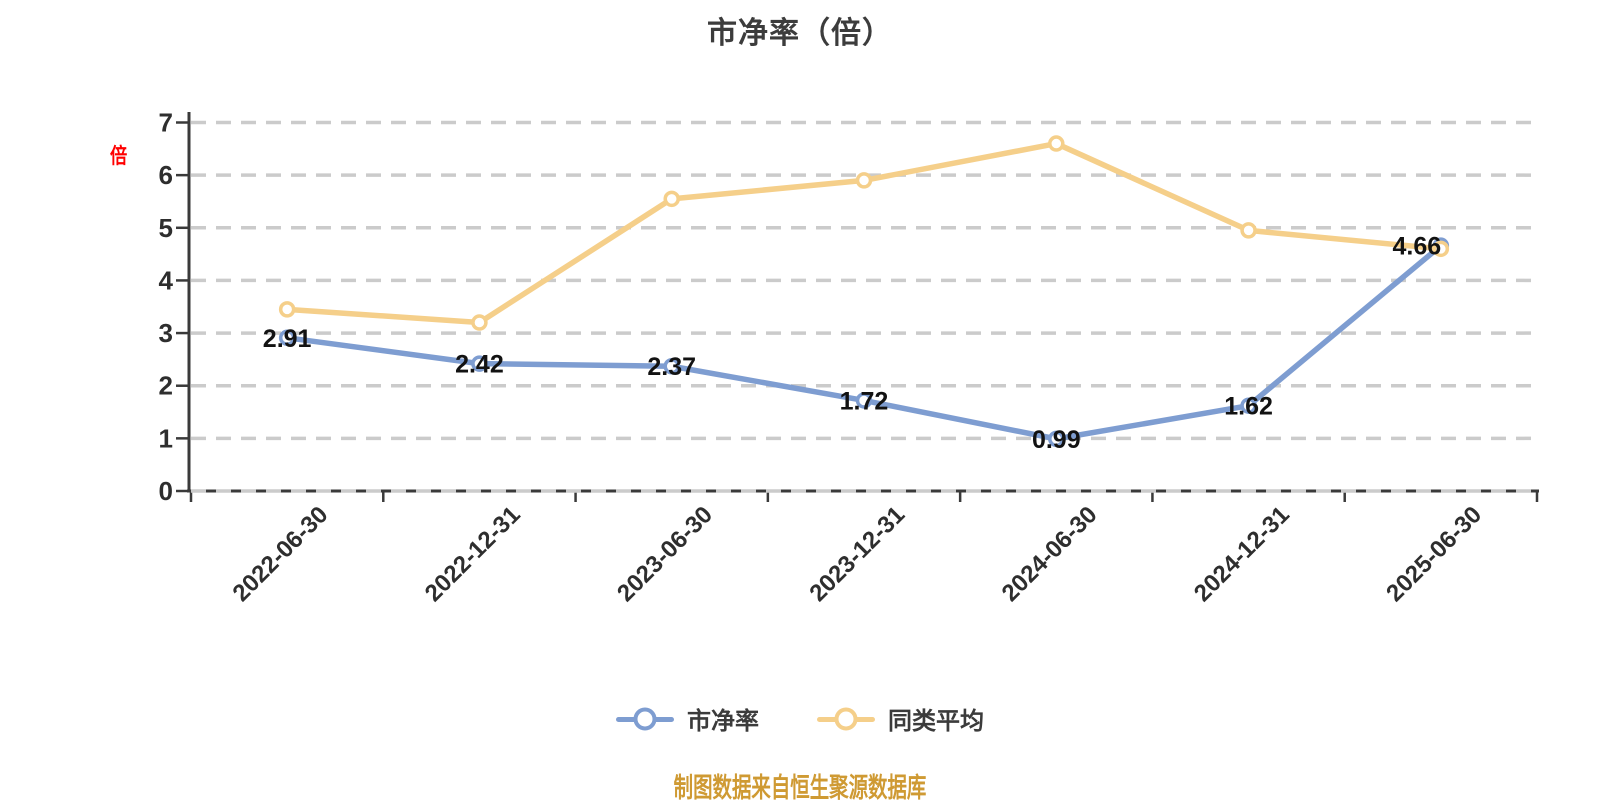 The height and width of the screenshot is (805, 1600). I want to click on value-label: 2.91, so click(287, 339).